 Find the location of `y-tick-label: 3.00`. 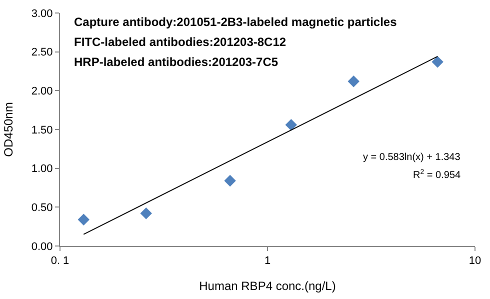

y-tick-label: 3.00 is located at coordinates (42, 14).